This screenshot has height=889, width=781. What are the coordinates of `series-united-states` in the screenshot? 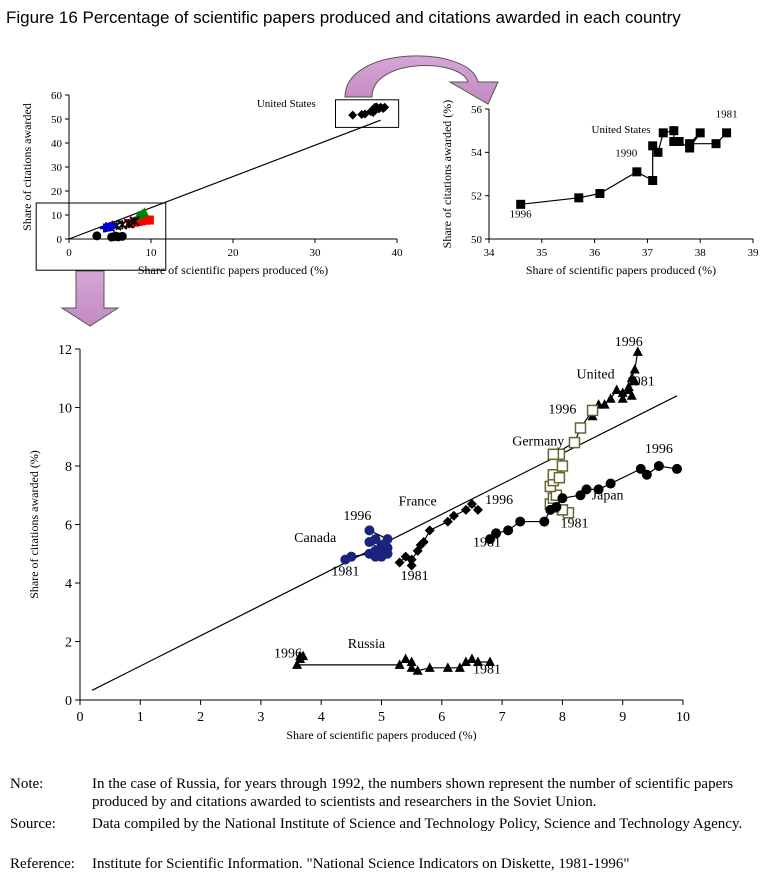 It's located at (624, 167).